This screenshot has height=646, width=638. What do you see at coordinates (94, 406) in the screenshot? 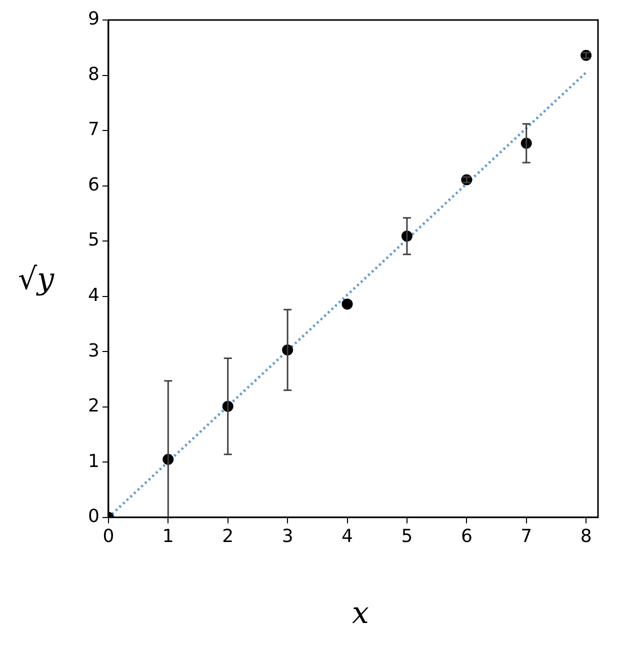
I see `y-tick-label: 2` at bounding box center [94, 406].